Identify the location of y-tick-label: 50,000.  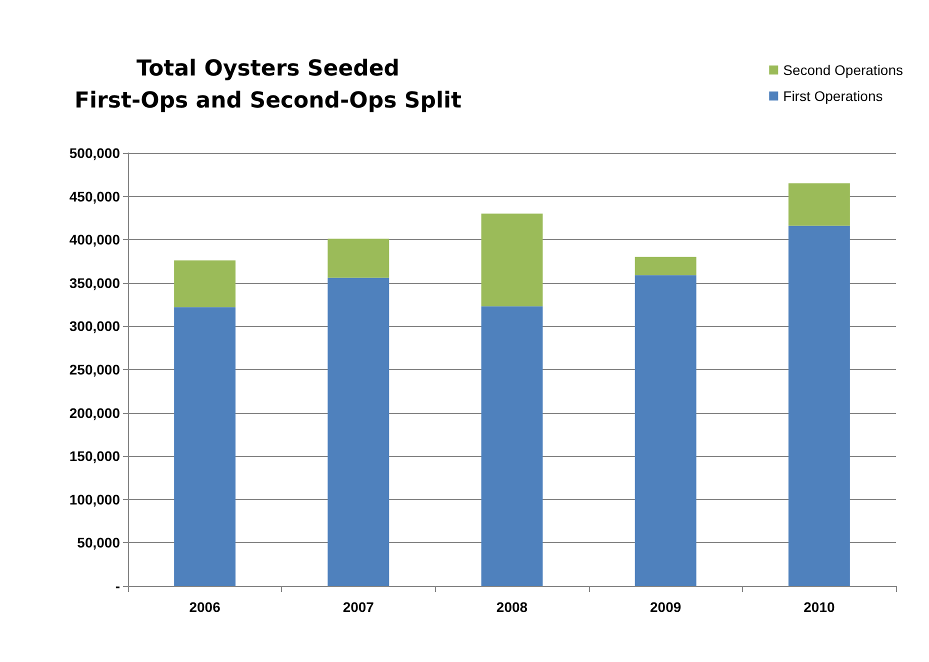
(98, 542).